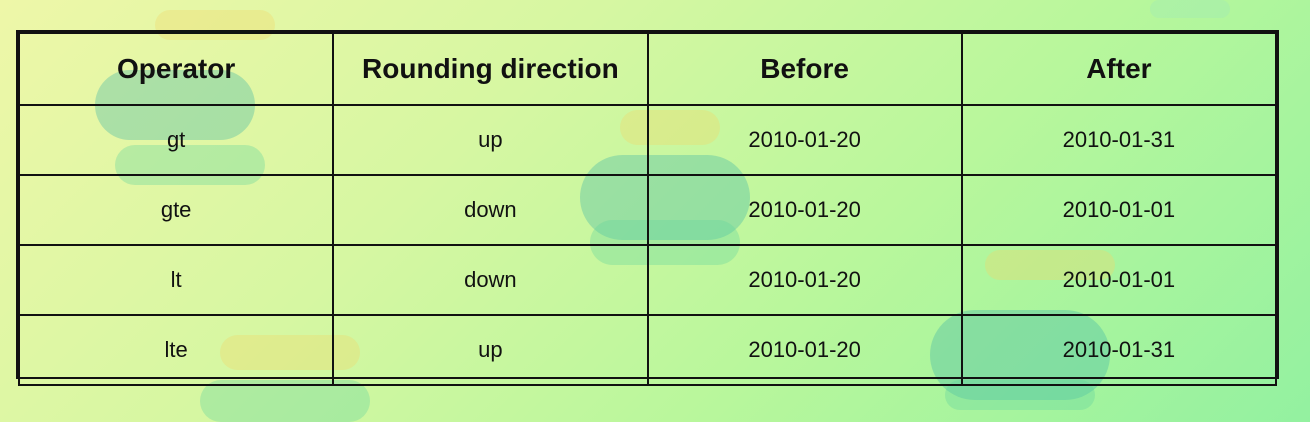  I want to click on table-cell-operator: gte, so click(176, 210).